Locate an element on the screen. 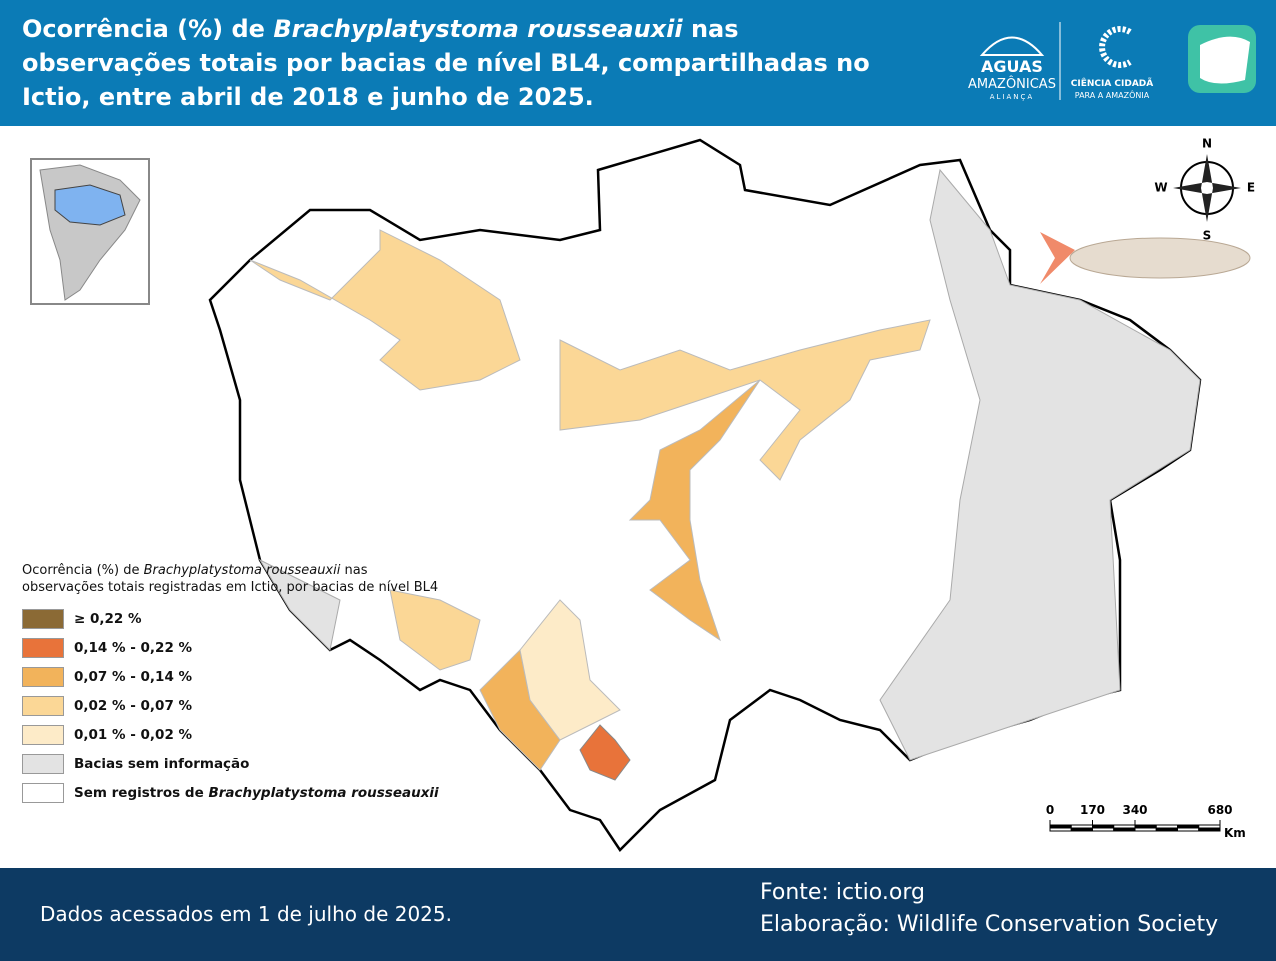 This screenshot has height=961, width=1276. legend-item: 0,14 % - 0,22 % is located at coordinates (232, 647).